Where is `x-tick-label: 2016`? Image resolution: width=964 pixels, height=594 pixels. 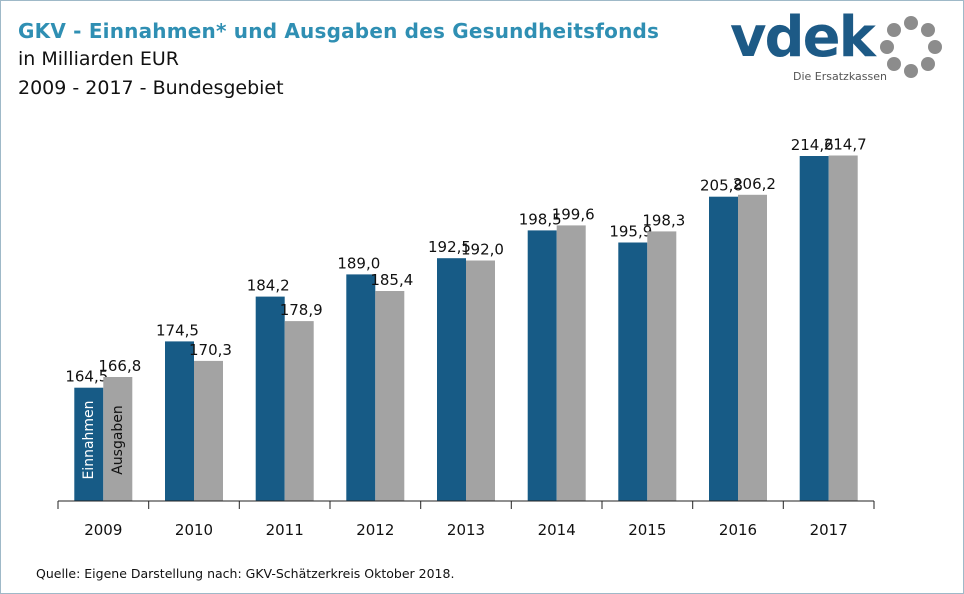 x-tick-label: 2016 is located at coordinates (738, 530).